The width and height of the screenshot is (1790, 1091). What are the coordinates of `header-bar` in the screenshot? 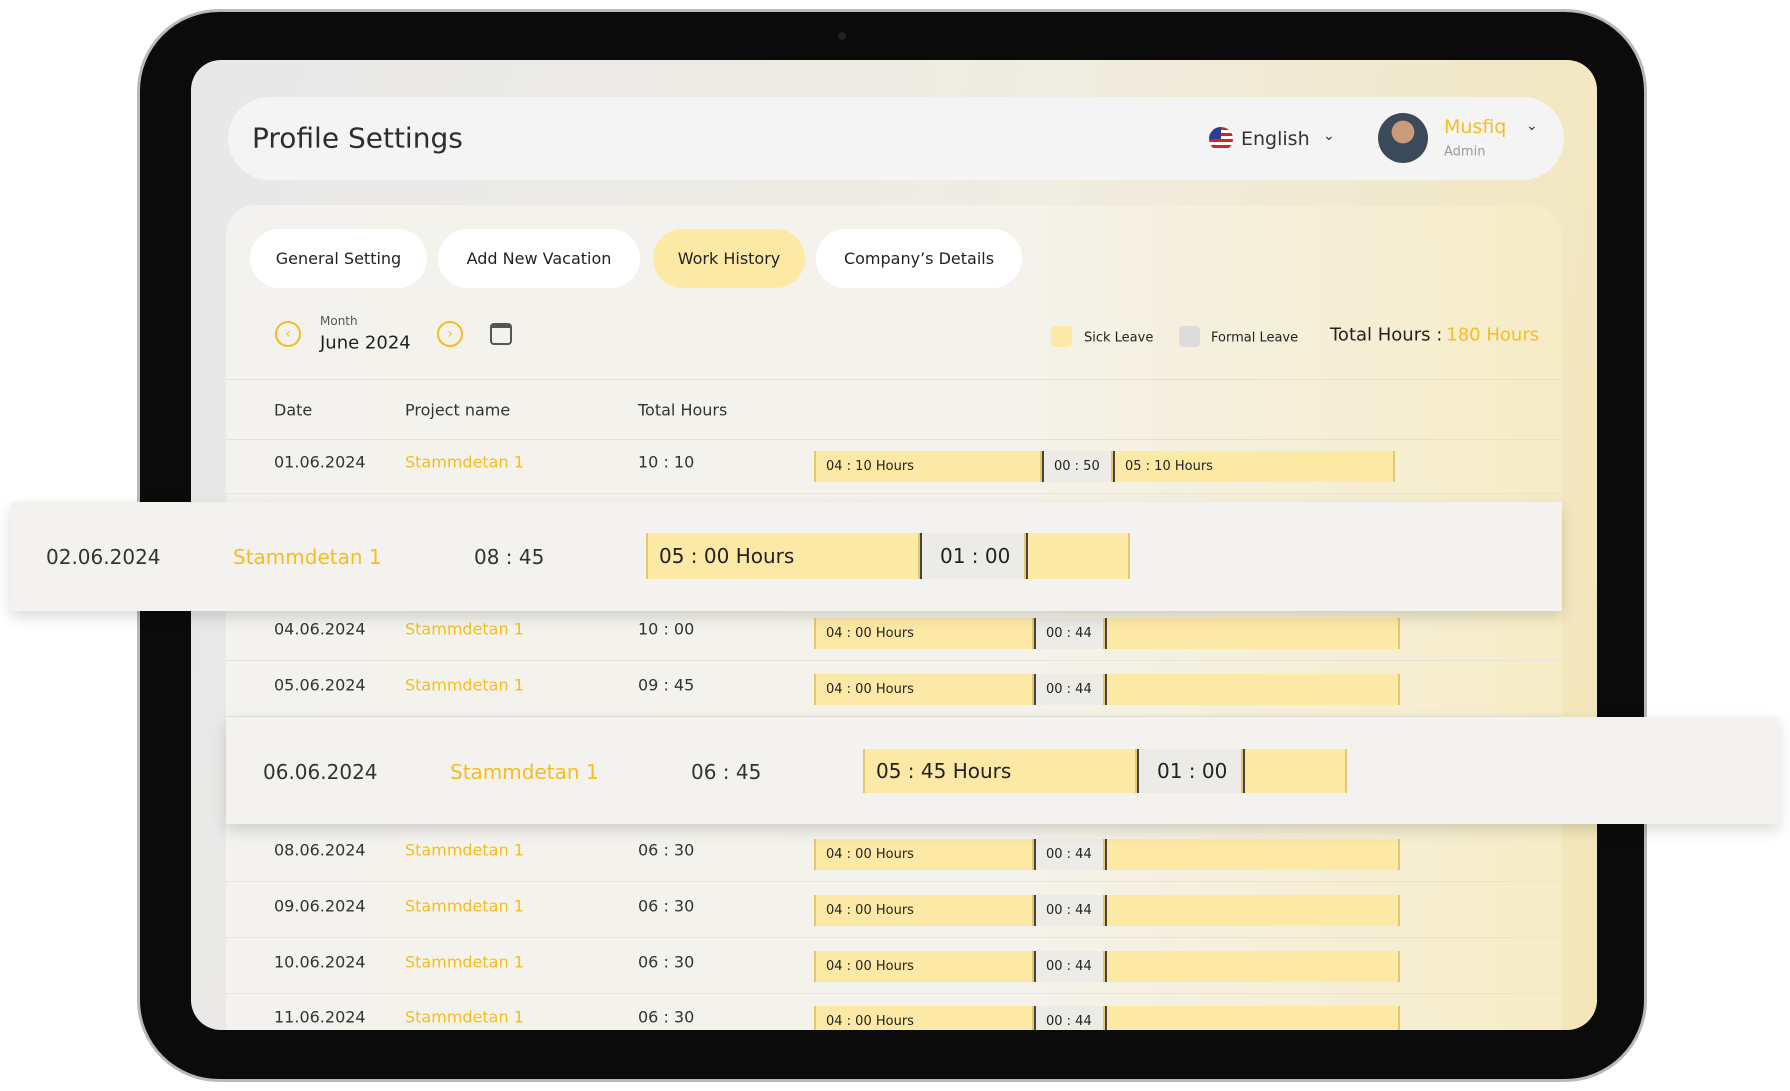 It's located at (896, 138).